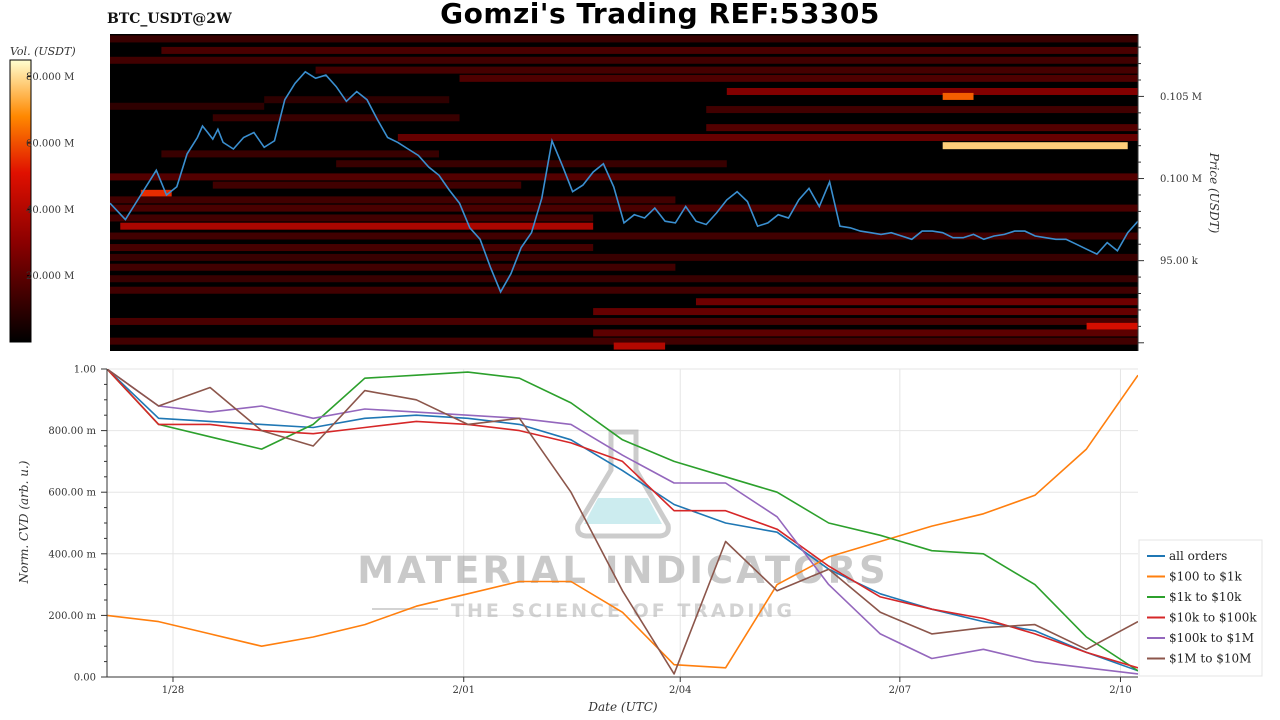 This screenshot has width=1280, height=720. I want to click on price-tick-label: 95.00 k, so click(1179, 261).